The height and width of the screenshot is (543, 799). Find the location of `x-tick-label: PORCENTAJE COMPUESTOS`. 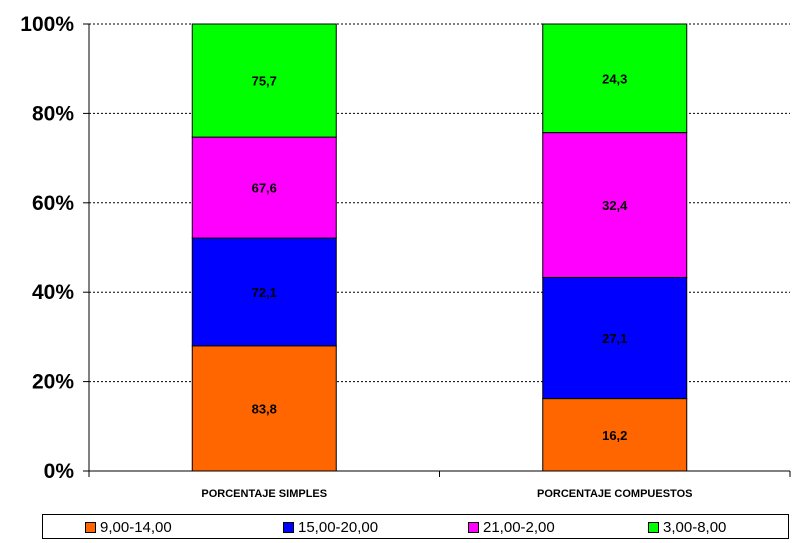

x-tick-label: PORCENTAJE COMPUESTOS is located at coordinates (614, 494).